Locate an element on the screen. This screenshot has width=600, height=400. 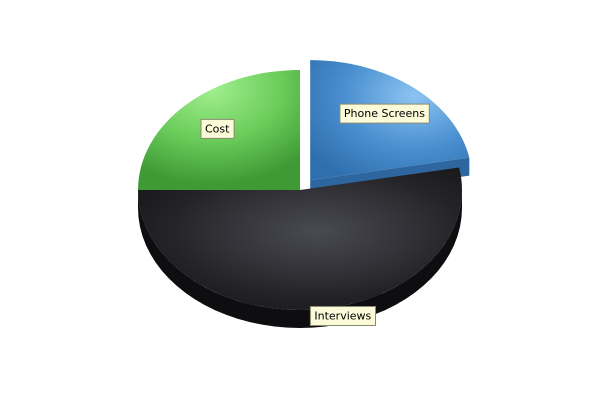
svg-text: Phone Screens is located at coordinates (384, 113).